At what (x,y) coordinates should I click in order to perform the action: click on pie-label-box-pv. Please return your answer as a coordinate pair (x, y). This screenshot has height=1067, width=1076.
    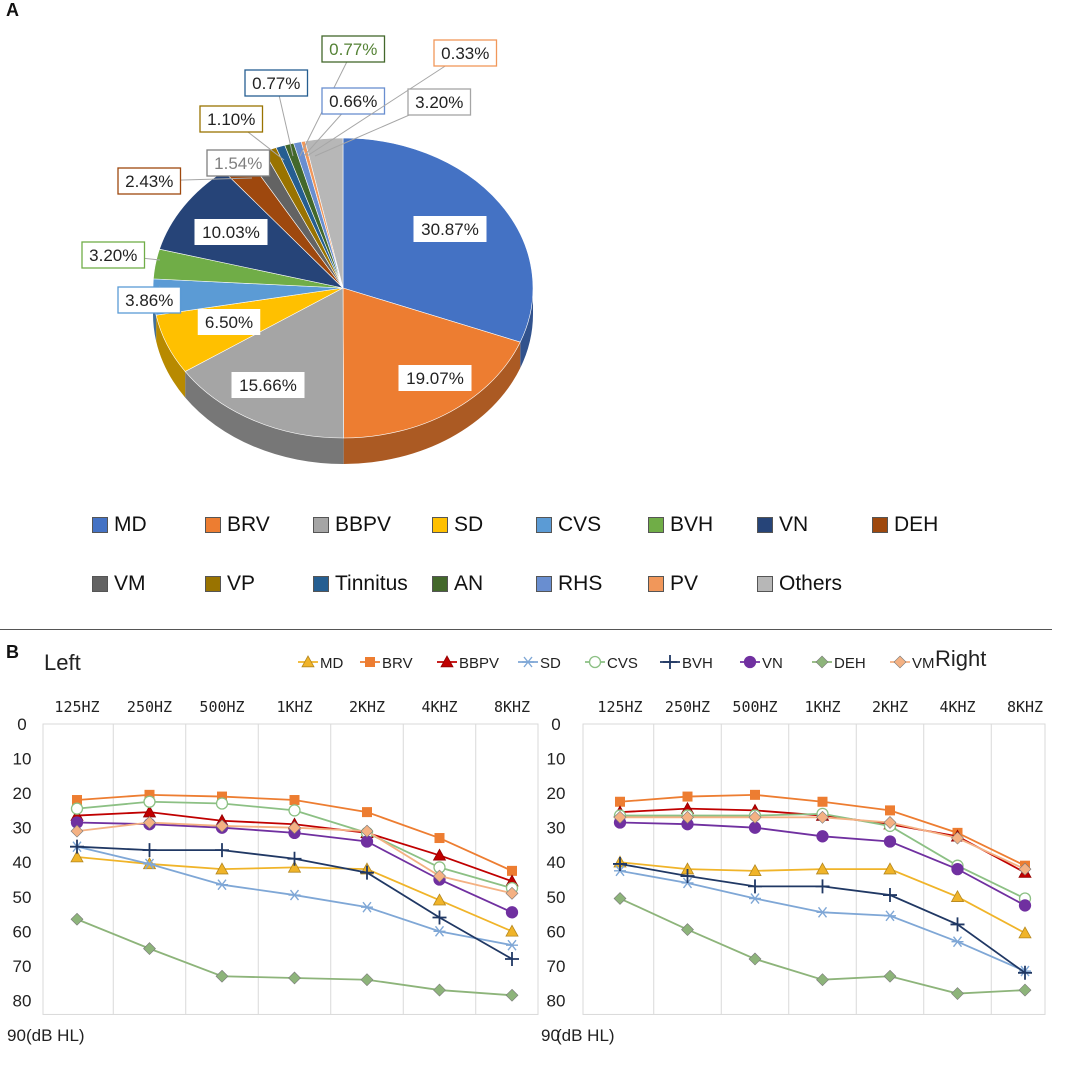
    Looking at the image, I should click on (465, 53).